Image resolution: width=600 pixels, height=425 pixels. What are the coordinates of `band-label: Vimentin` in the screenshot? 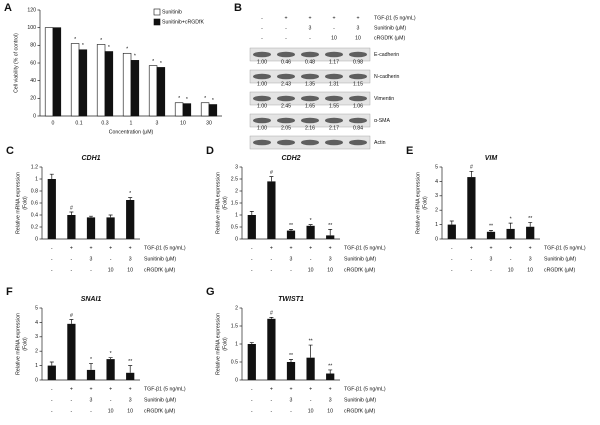 It's located at (384, 99).